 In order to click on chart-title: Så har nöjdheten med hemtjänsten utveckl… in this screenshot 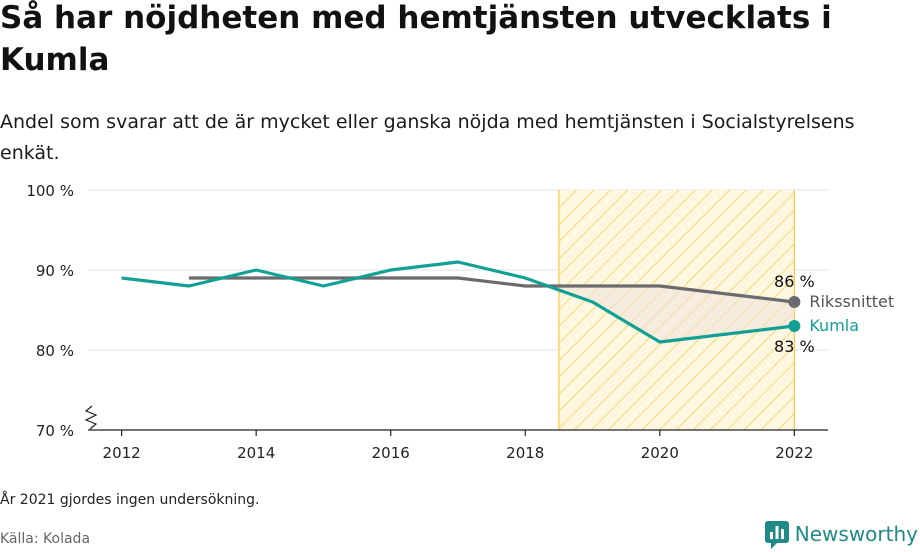, I will do `click(416, 39)`.